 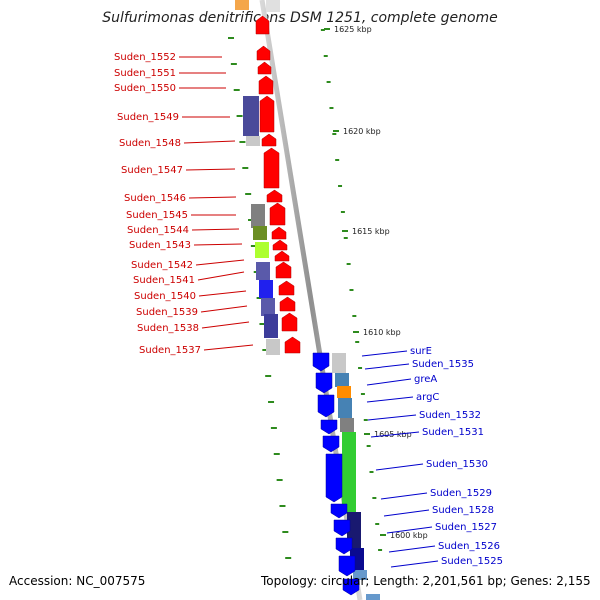 What do you see at coordinates (77, 581) in the screenshot?
I see `accession-label: Accession: NC_007575` at bounding box center [77, 581].